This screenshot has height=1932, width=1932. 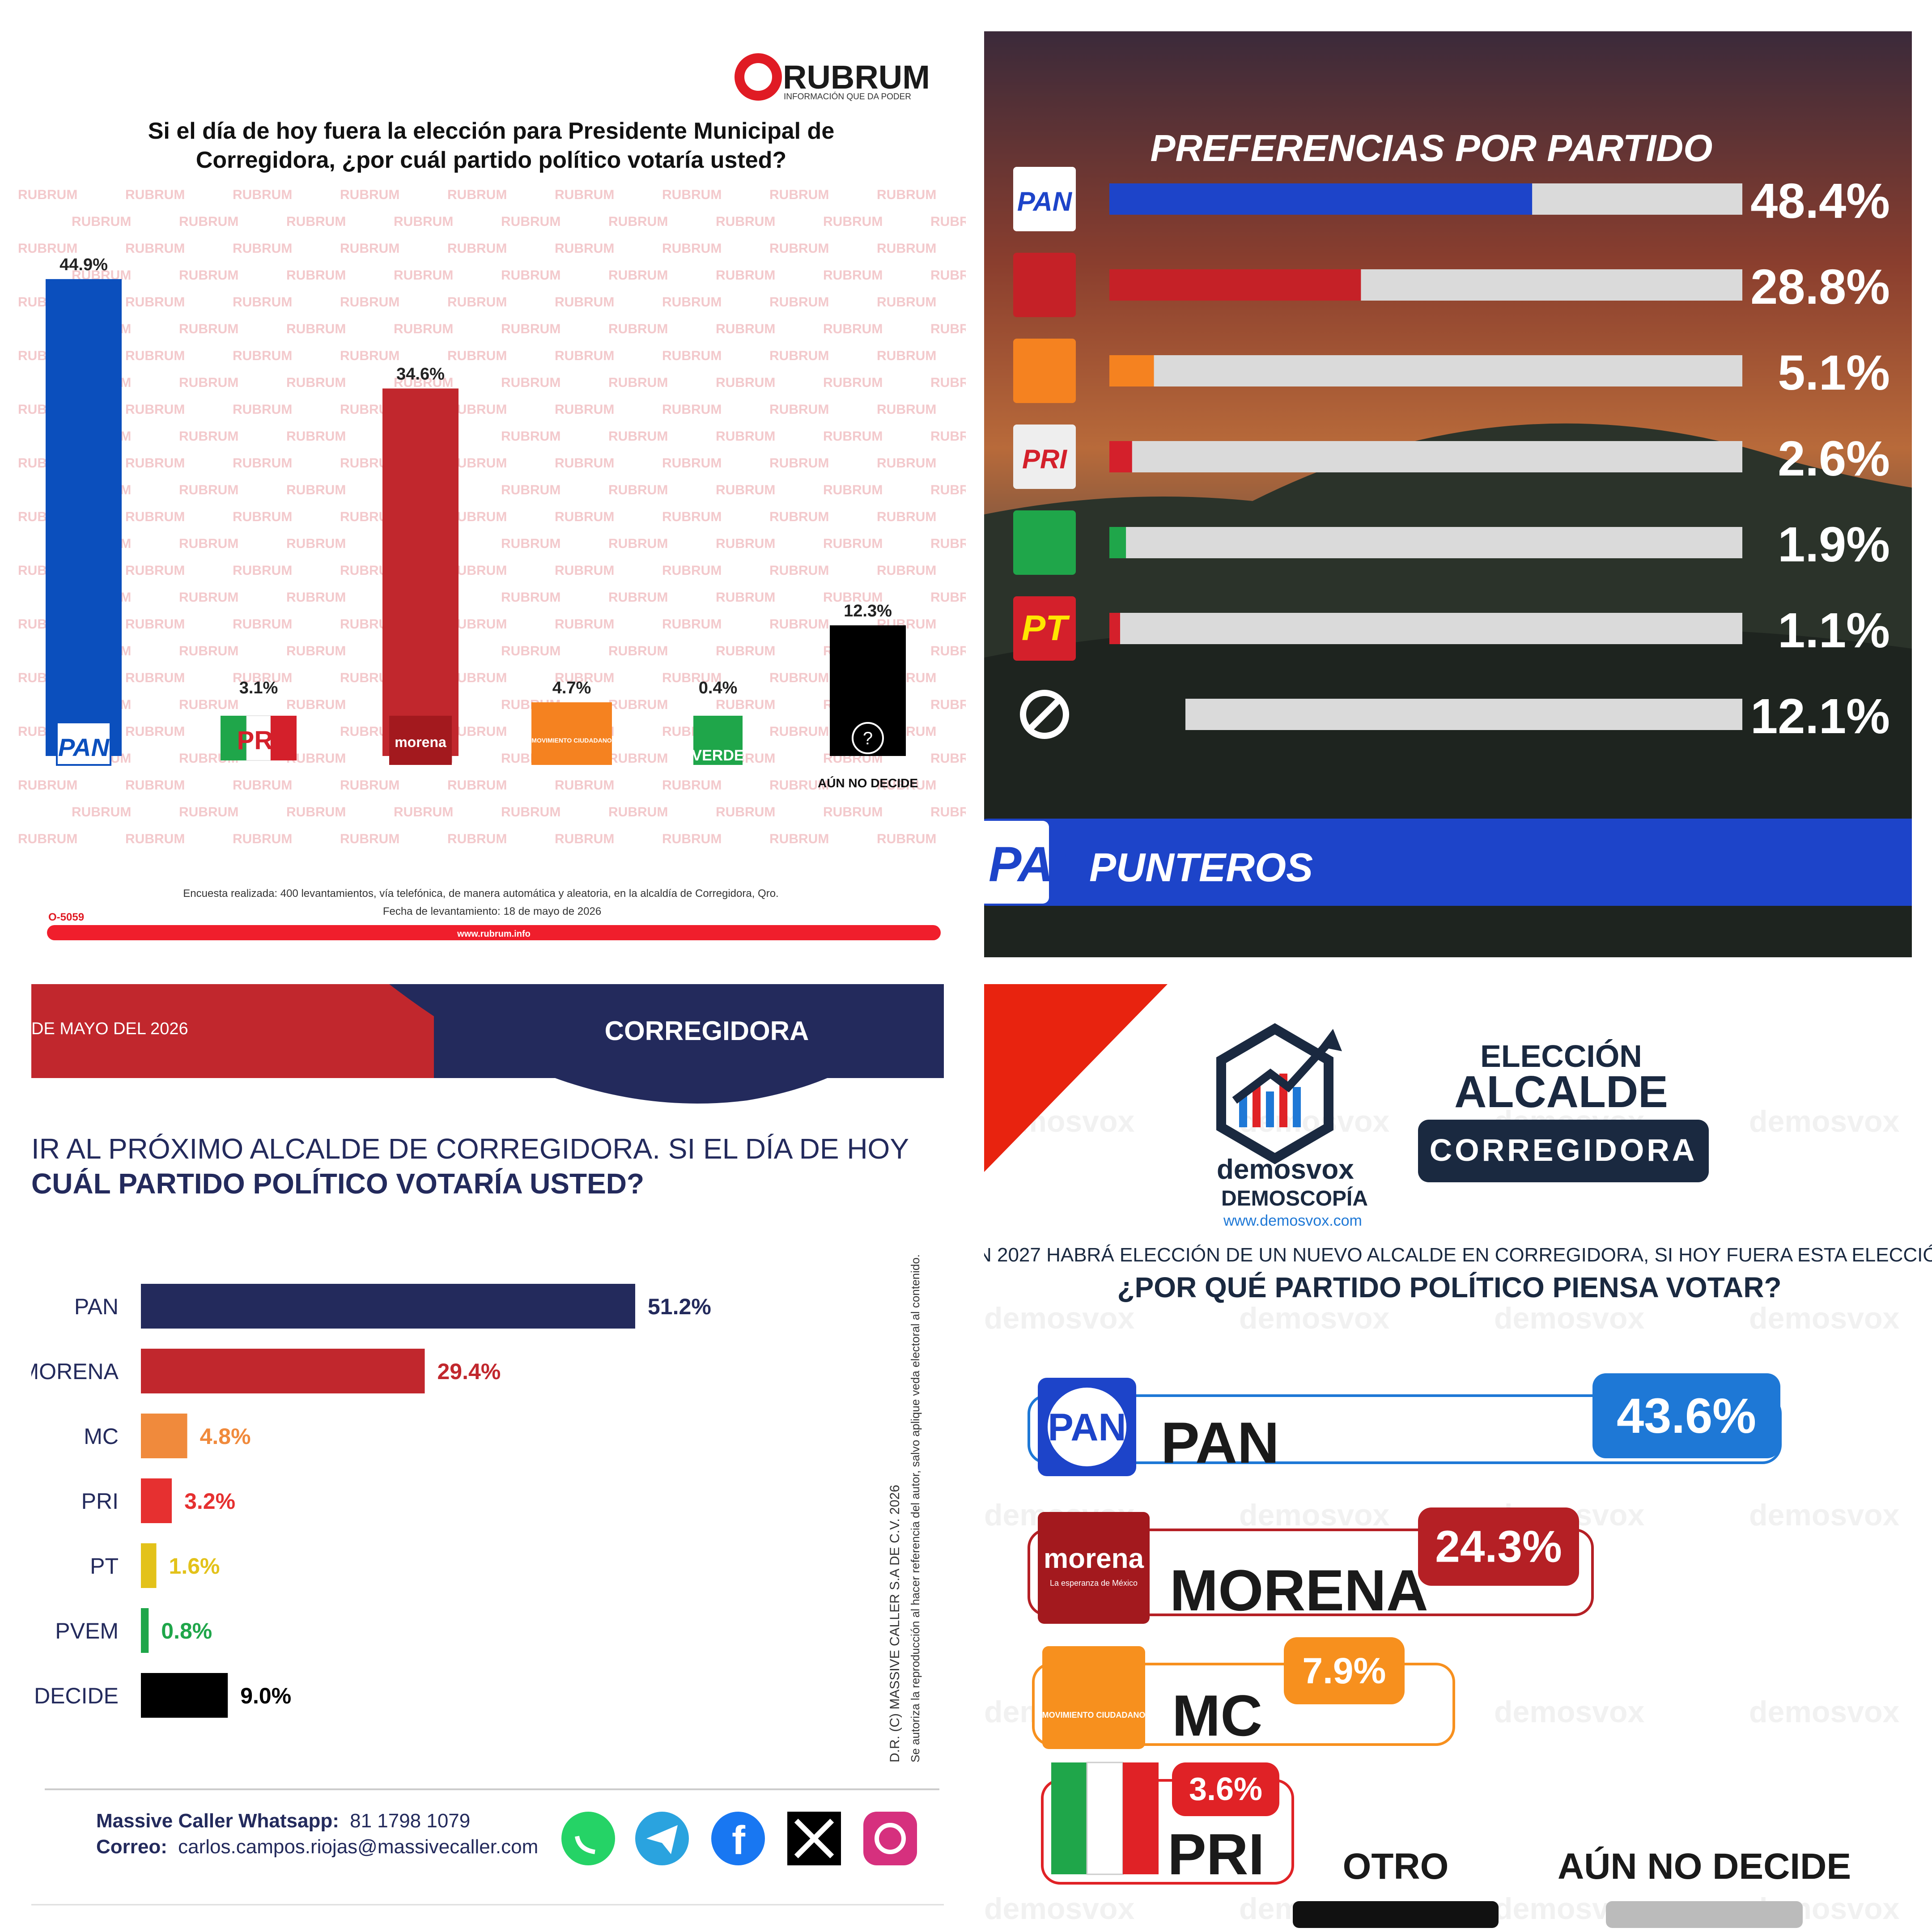 I want to click on rubrum-value-label: 34.6%, so click(x=420, y=374).